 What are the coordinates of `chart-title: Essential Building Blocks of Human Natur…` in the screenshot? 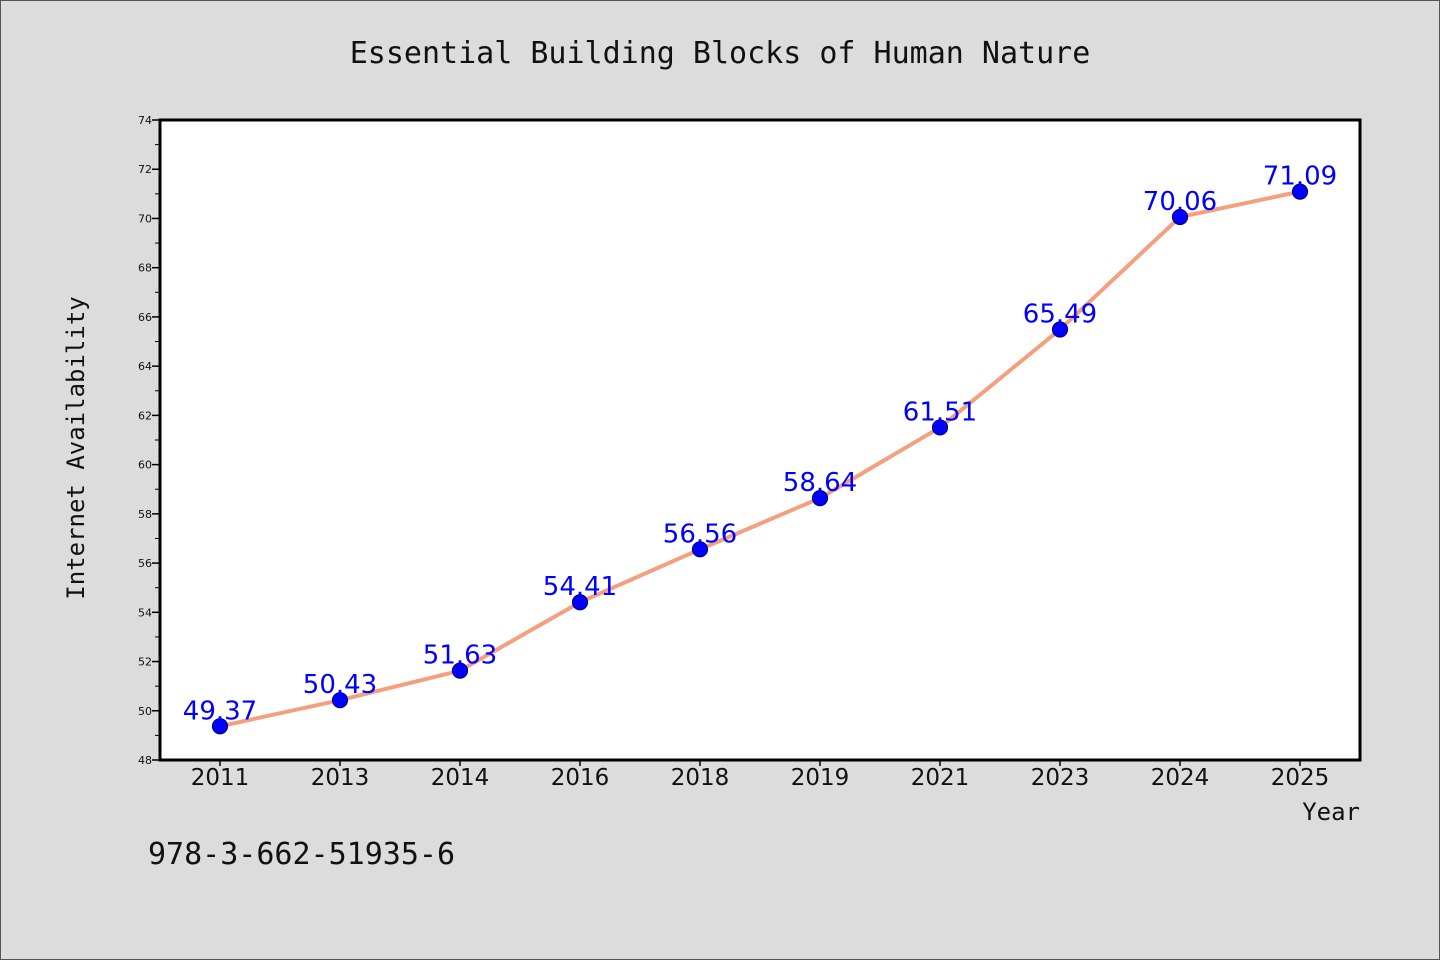 It's located at (720, 53).